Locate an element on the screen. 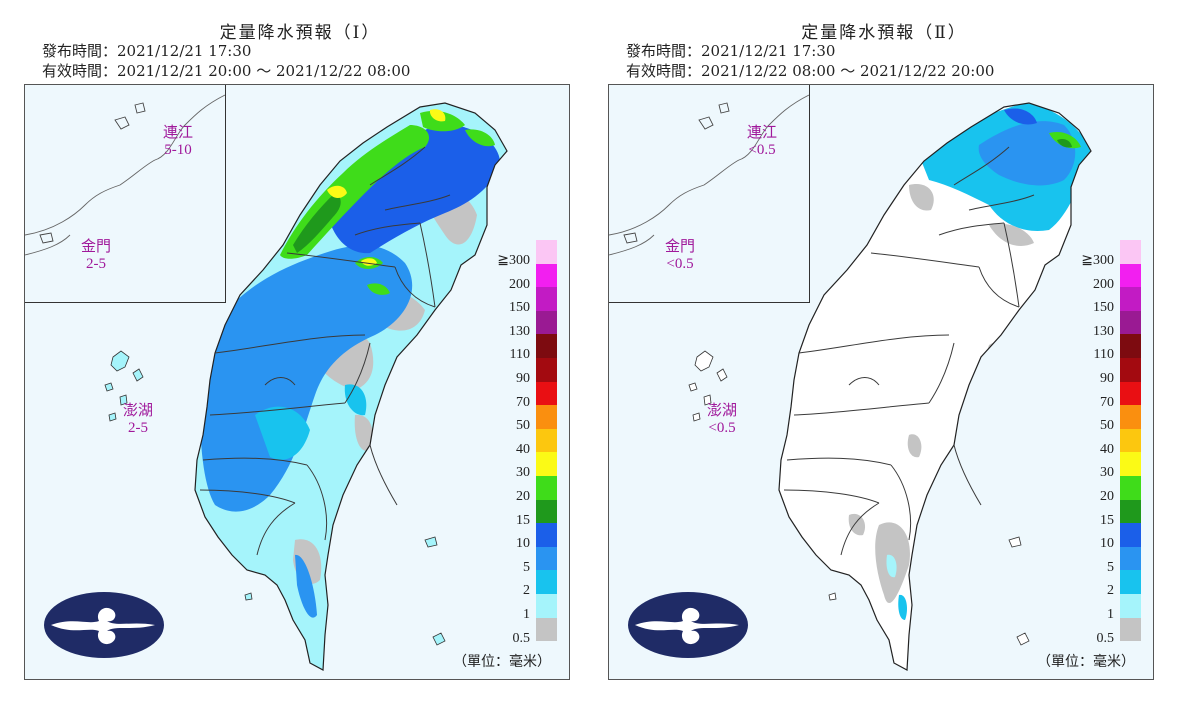 The width and height of the screenshot is (1182, 704). matsu-value: <0.5 is located at coordinates (762, 150).